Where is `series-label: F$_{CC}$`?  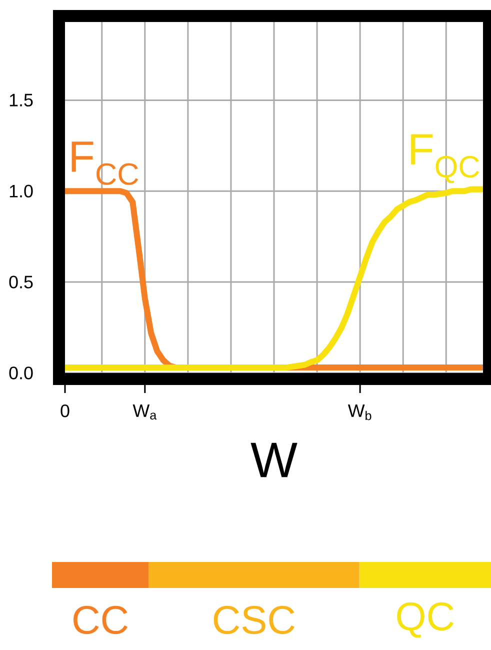
series-label: F$_{CC}$ is located at coordinates (105, 163).